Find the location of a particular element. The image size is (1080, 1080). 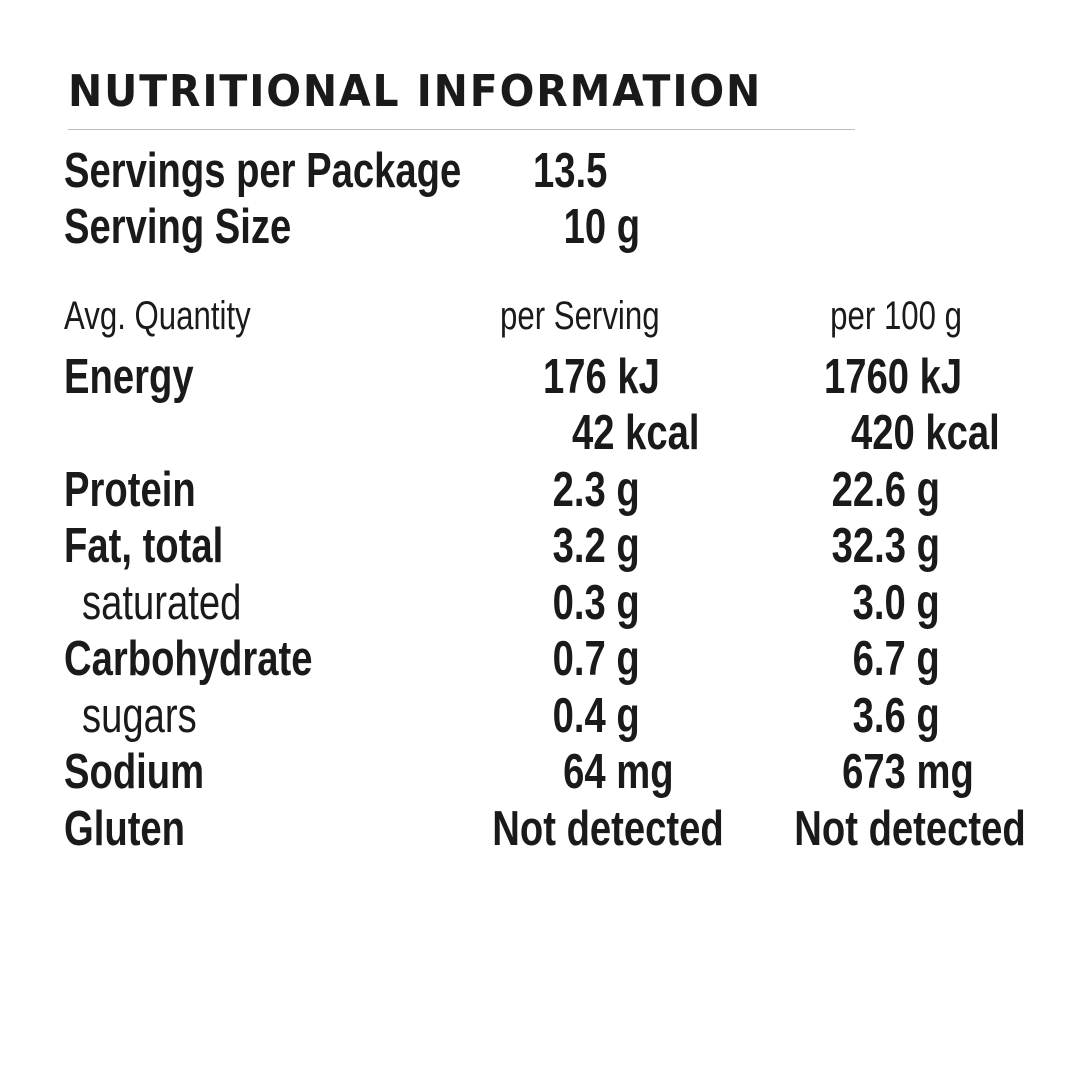

protein-per-serving: 2.3 g is located at coordinates (596, 490).